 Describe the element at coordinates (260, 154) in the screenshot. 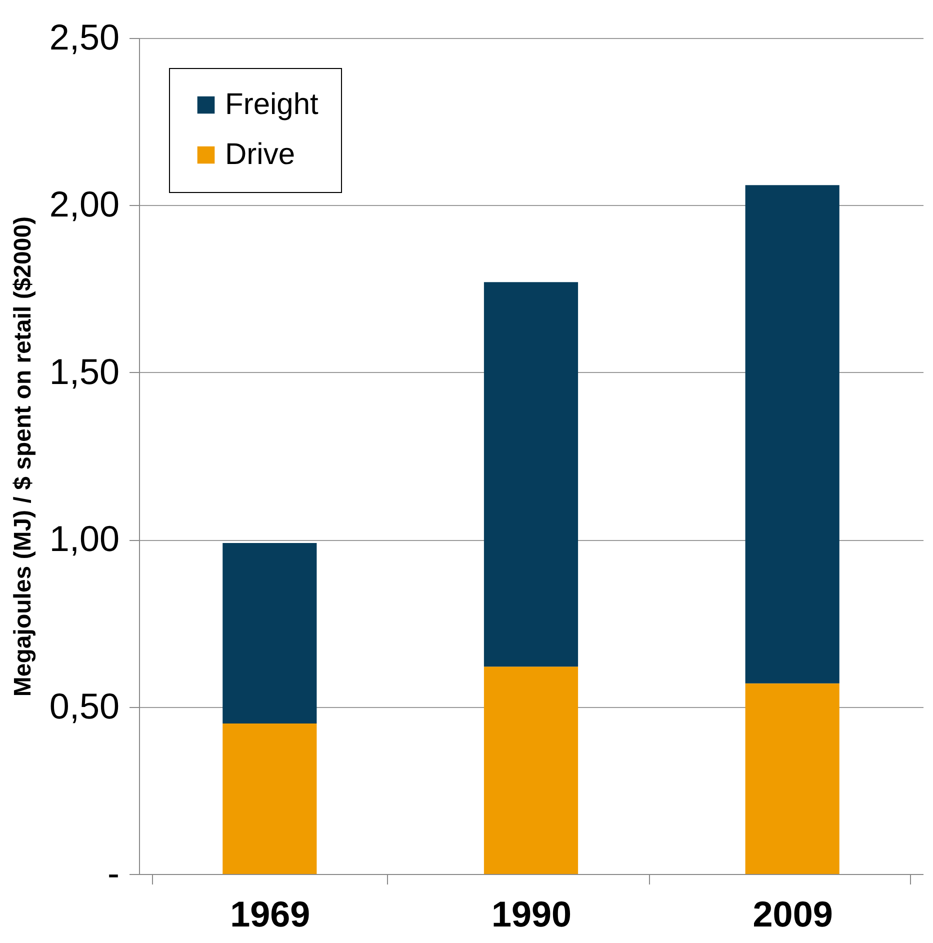

I see `legend-label: Drive` at that location.